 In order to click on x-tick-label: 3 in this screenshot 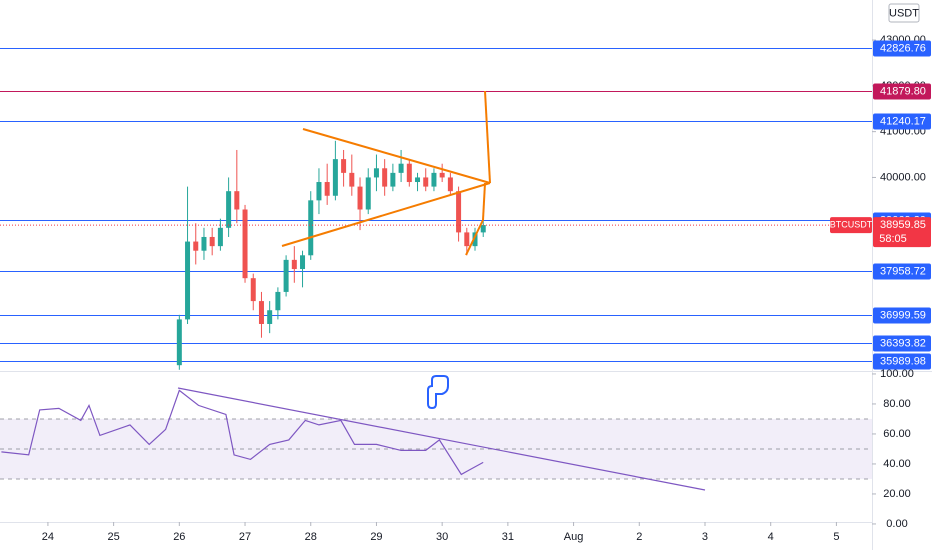, I will do `click(705, 537)`.